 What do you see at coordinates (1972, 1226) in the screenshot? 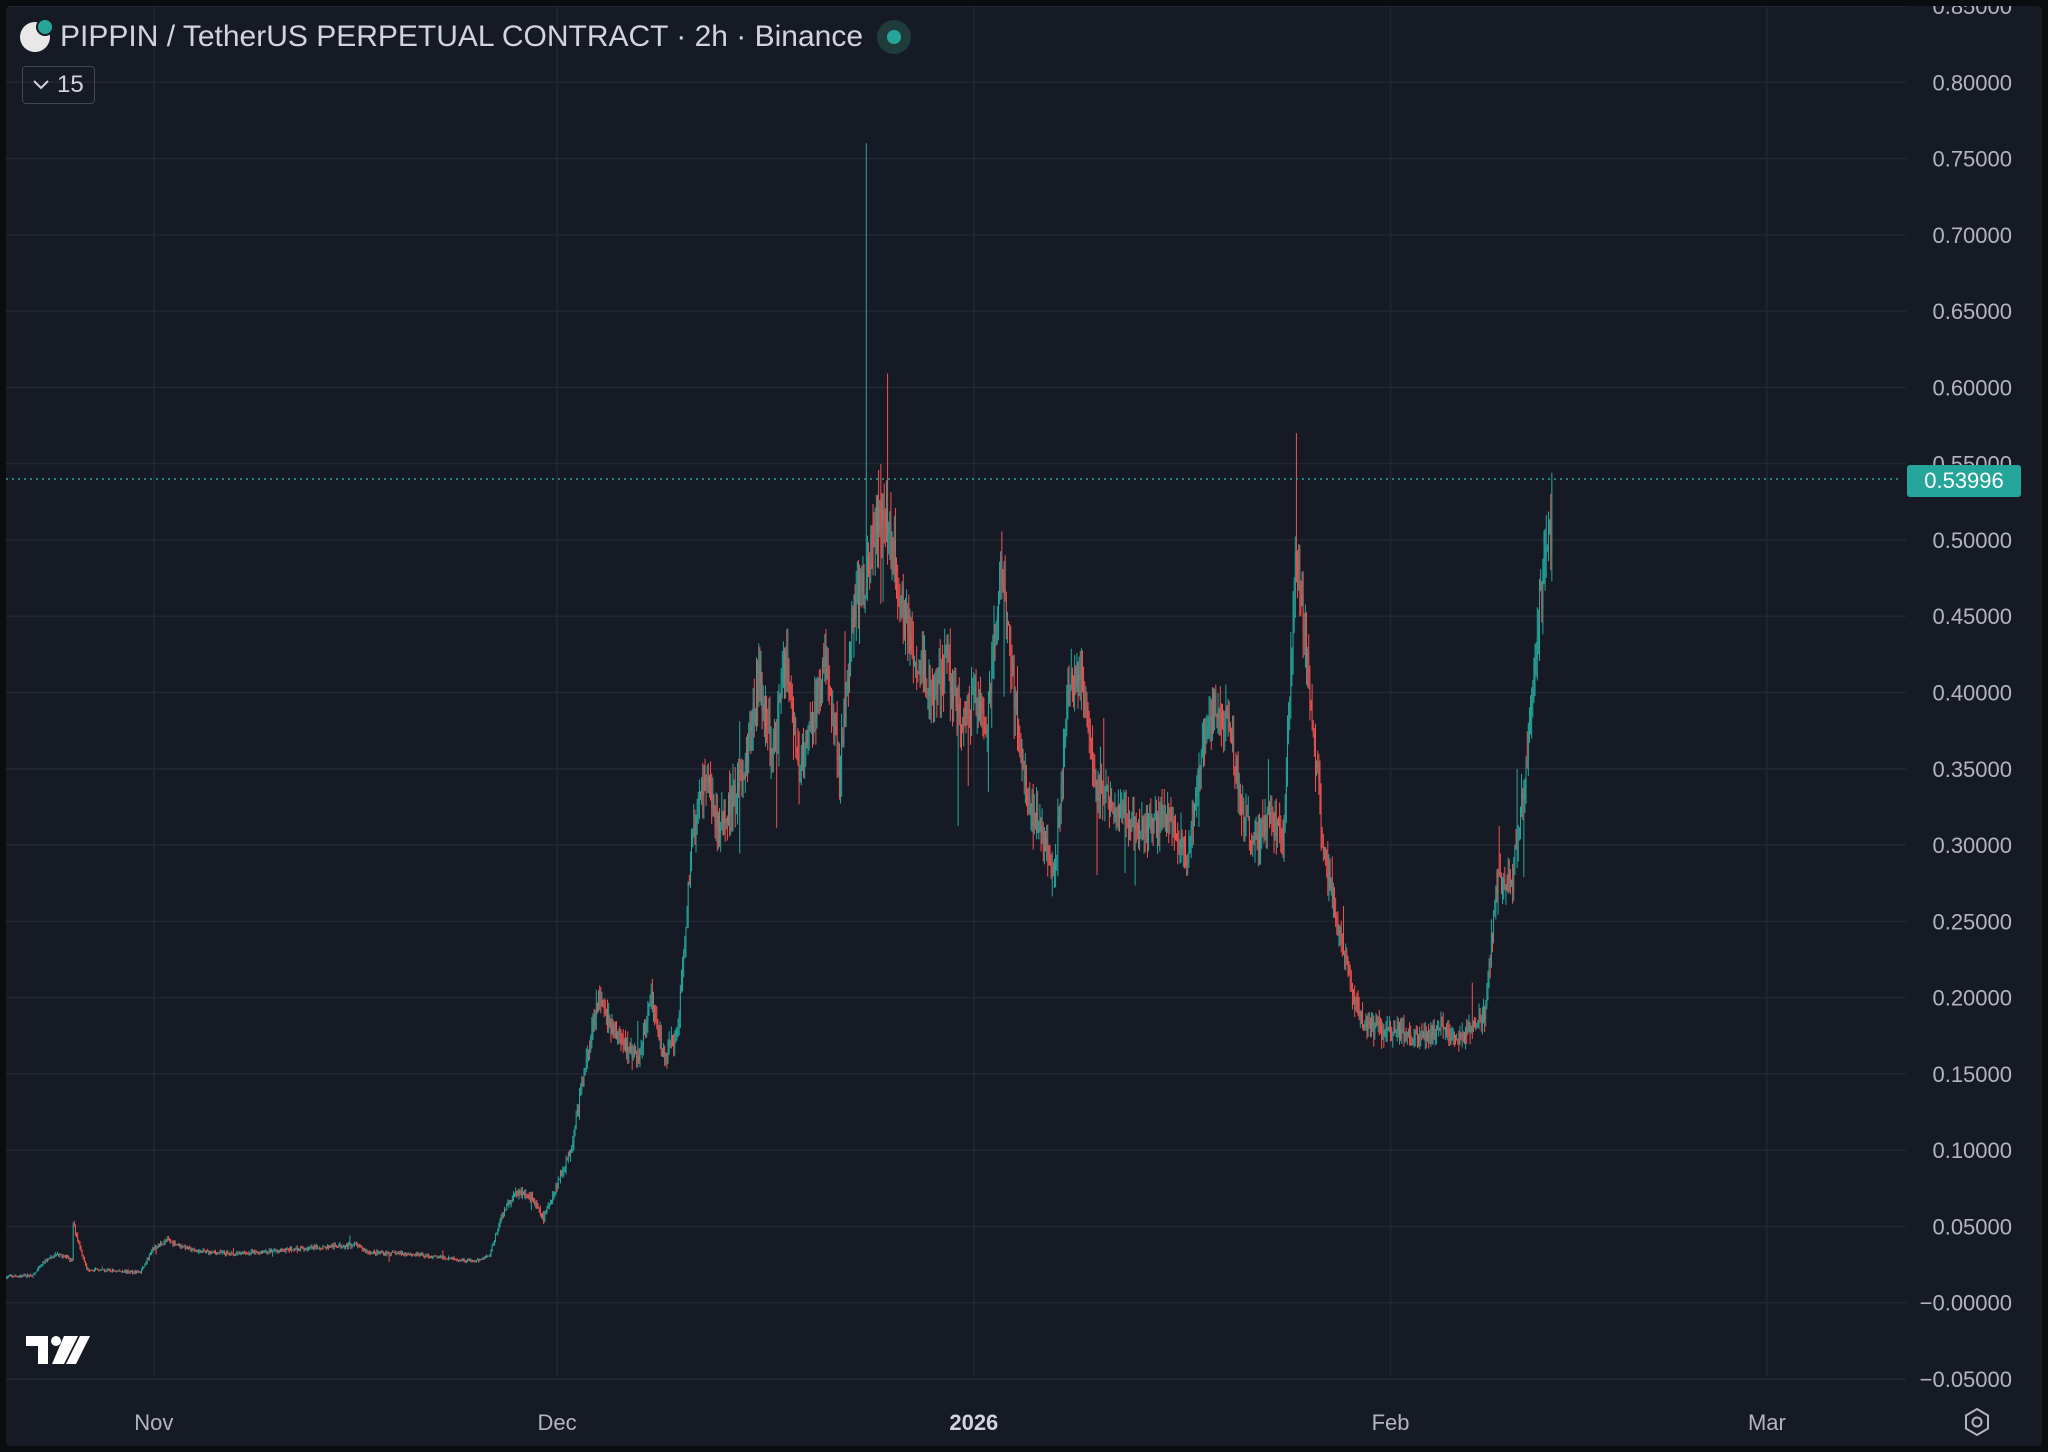
I see `price-tick-label: 0.05000` at bounding box center [1972, 1226].